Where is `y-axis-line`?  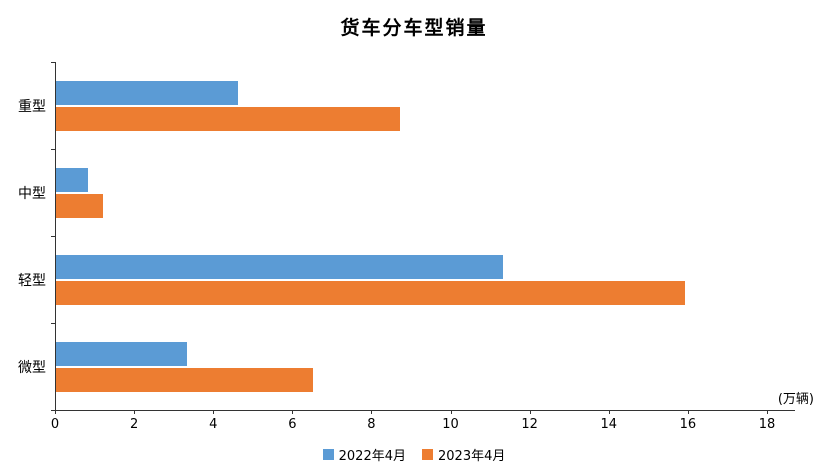
y-axis-line is located at coordinates (55, 236).